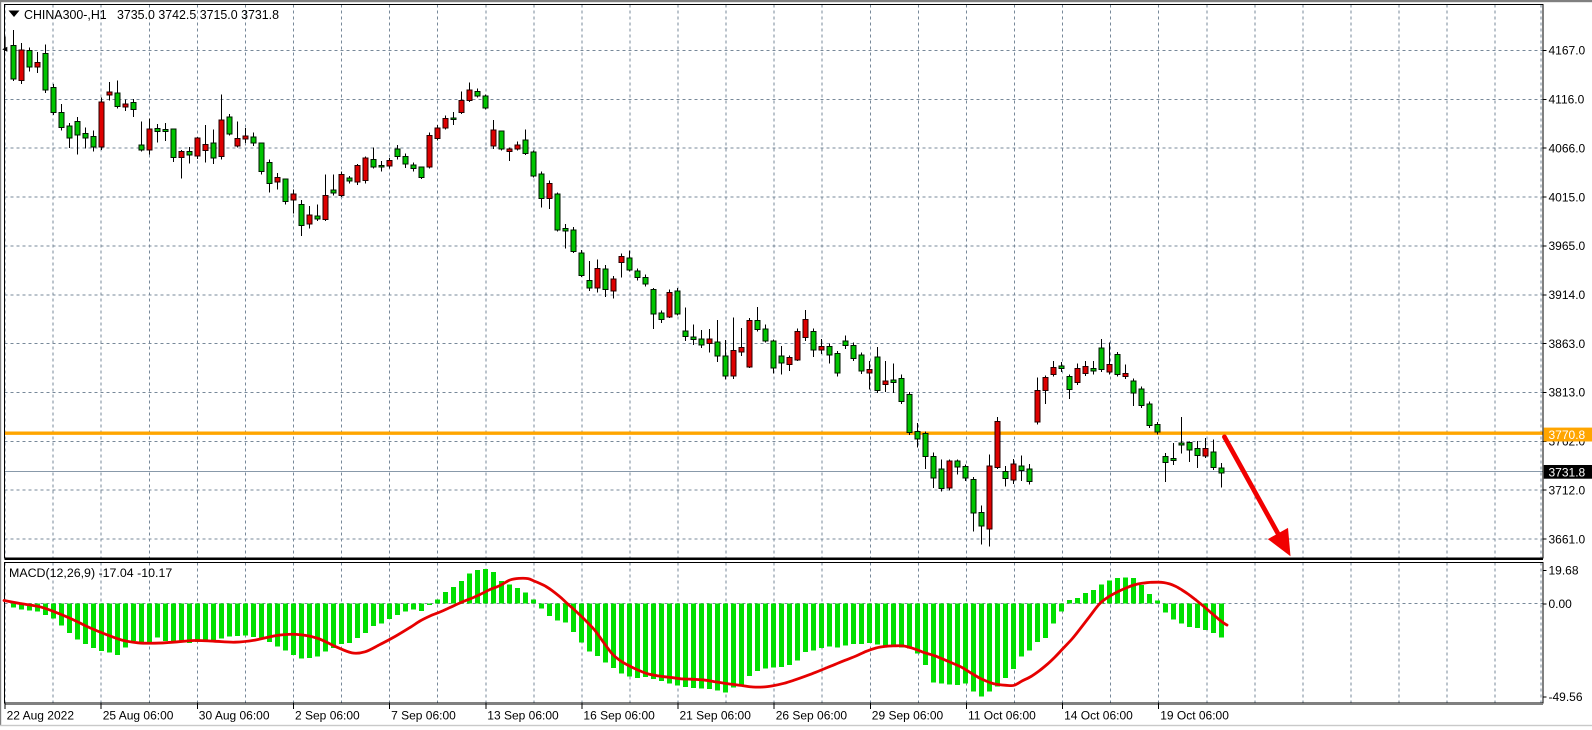 The height and width of the screenshot is (730, 1592). What do you see at coordinates (908, 716) in the screenshot?
I see `svg-text: 29 Sep 06:00` at bounding box center [908, 716].